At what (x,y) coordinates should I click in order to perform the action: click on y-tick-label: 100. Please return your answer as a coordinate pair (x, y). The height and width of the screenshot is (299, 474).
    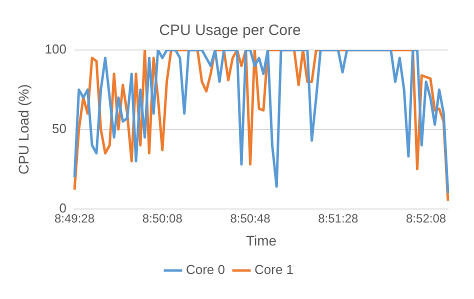
    Looking at the image, I should click on (55, 49).